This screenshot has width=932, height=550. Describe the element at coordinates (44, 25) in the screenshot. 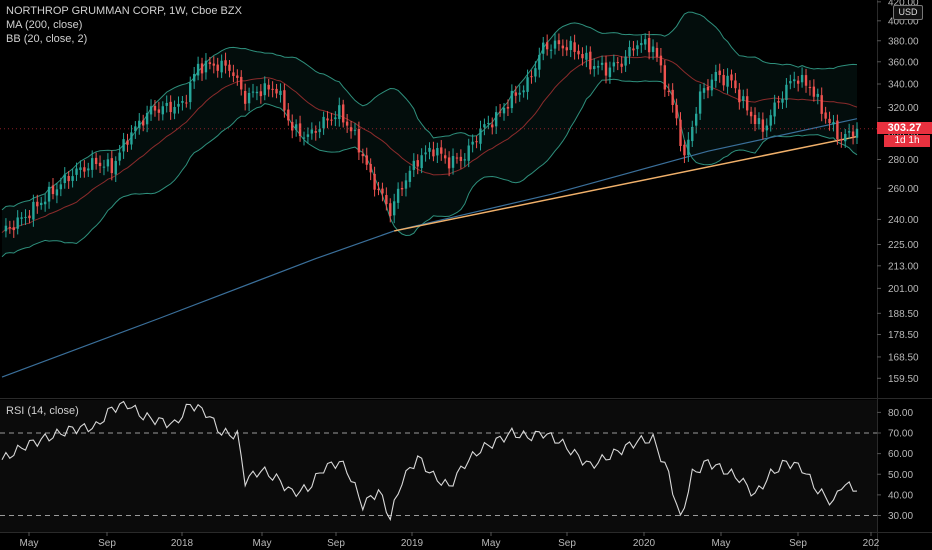

I see `ma-legend: MA (200, close)` at that location.